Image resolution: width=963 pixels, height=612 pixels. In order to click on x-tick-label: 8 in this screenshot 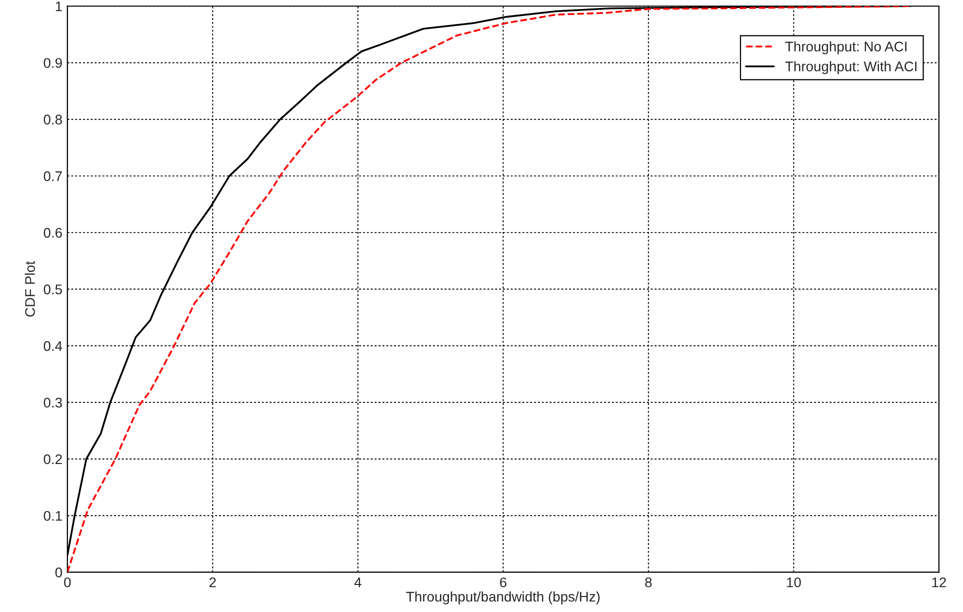, I will do `click(648, 582)`.